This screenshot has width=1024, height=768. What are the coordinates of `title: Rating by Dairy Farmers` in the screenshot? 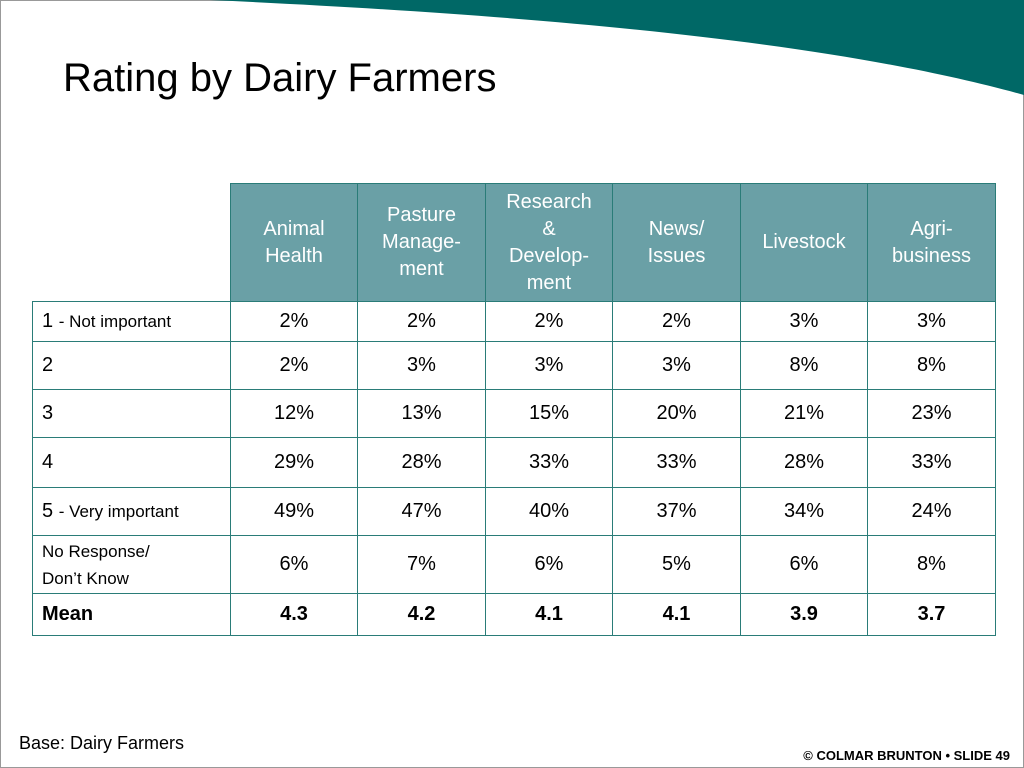 It's located at (280, 78).